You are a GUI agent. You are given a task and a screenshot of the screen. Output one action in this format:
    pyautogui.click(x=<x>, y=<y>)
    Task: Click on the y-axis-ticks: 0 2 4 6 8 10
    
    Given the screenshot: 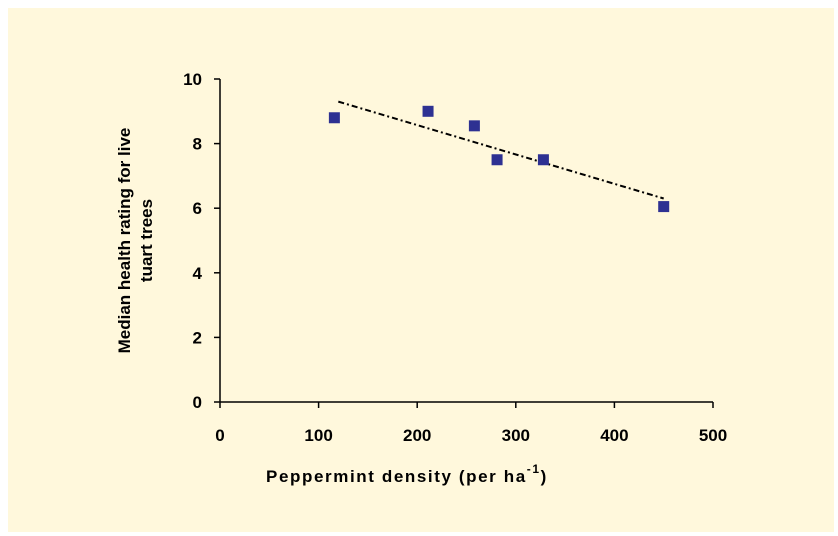 What is the action you would take?
    pyautogui.click(x=201, y=241)
    